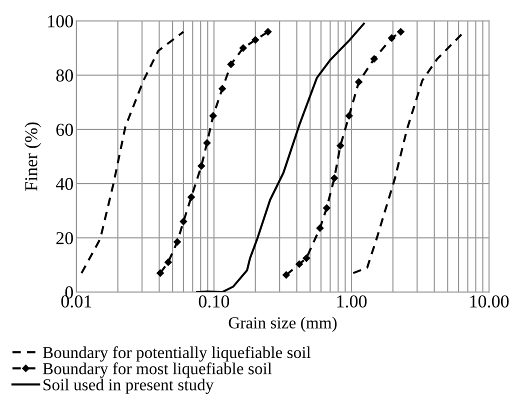 The width and height of the screenshot is (527, 419). I want to click on y-tick-label: 60, so click(64, 130).